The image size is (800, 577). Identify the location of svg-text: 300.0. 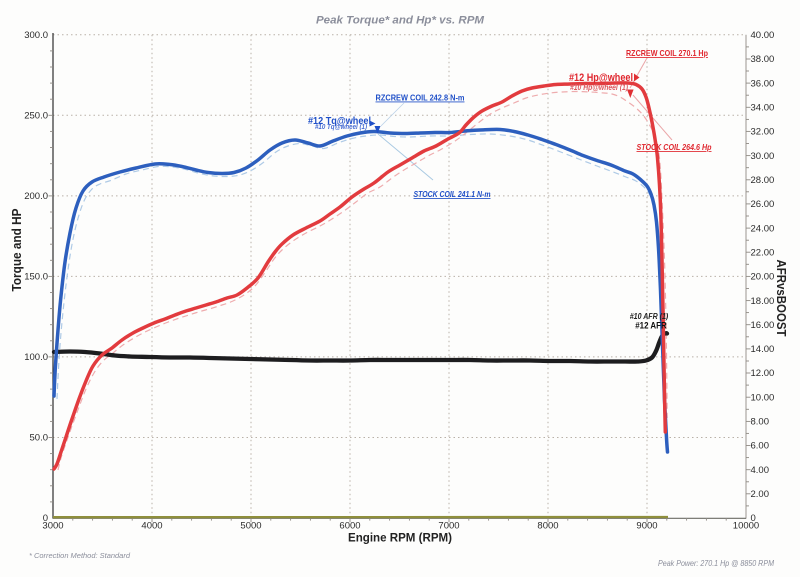
(36, 35).